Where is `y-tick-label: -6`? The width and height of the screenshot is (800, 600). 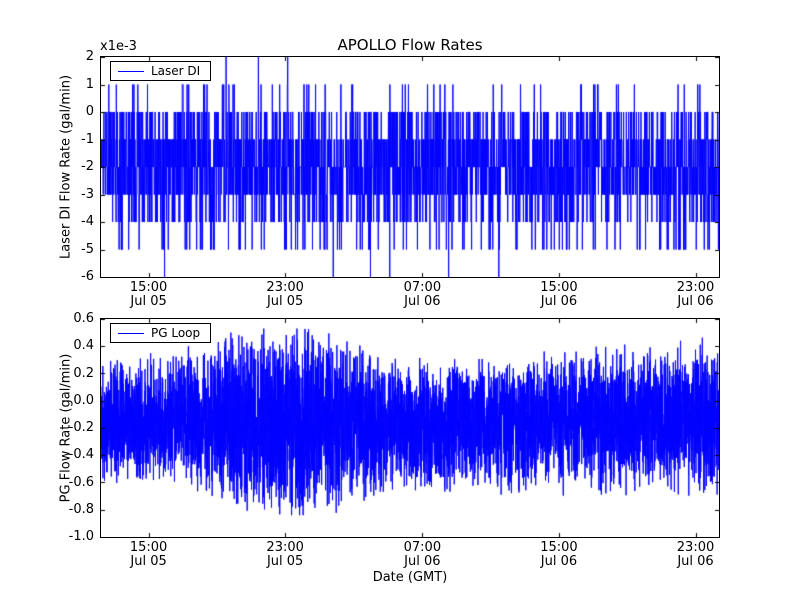
y-tick-label: -6 is located at coordinates (87, 276).